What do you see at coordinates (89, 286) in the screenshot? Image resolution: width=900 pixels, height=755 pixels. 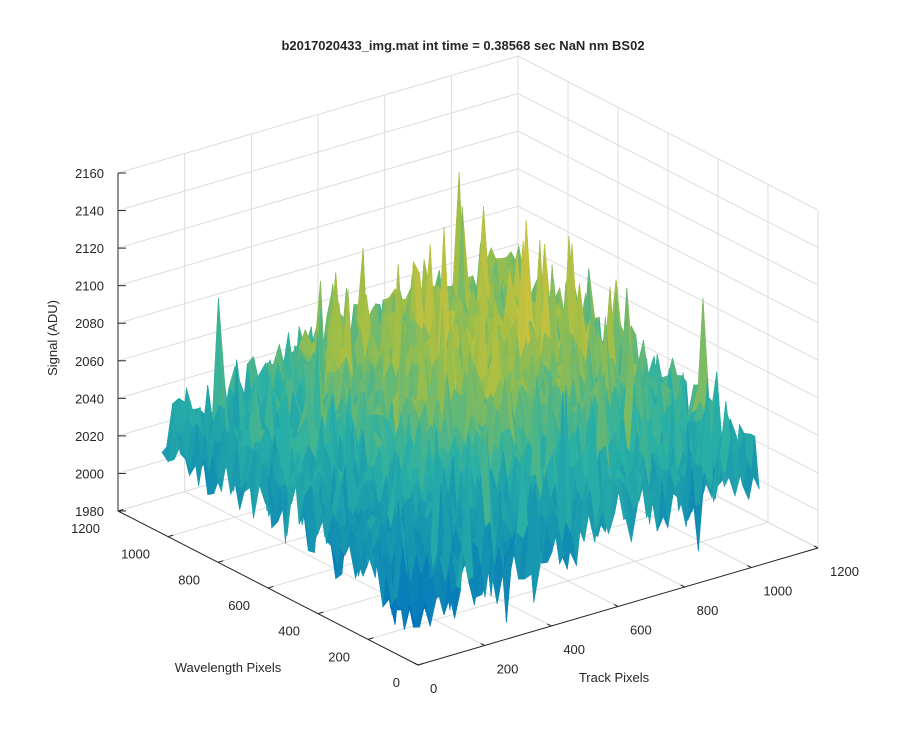 I see `z-tick-label: 2100` at bounding box center [89, 286].